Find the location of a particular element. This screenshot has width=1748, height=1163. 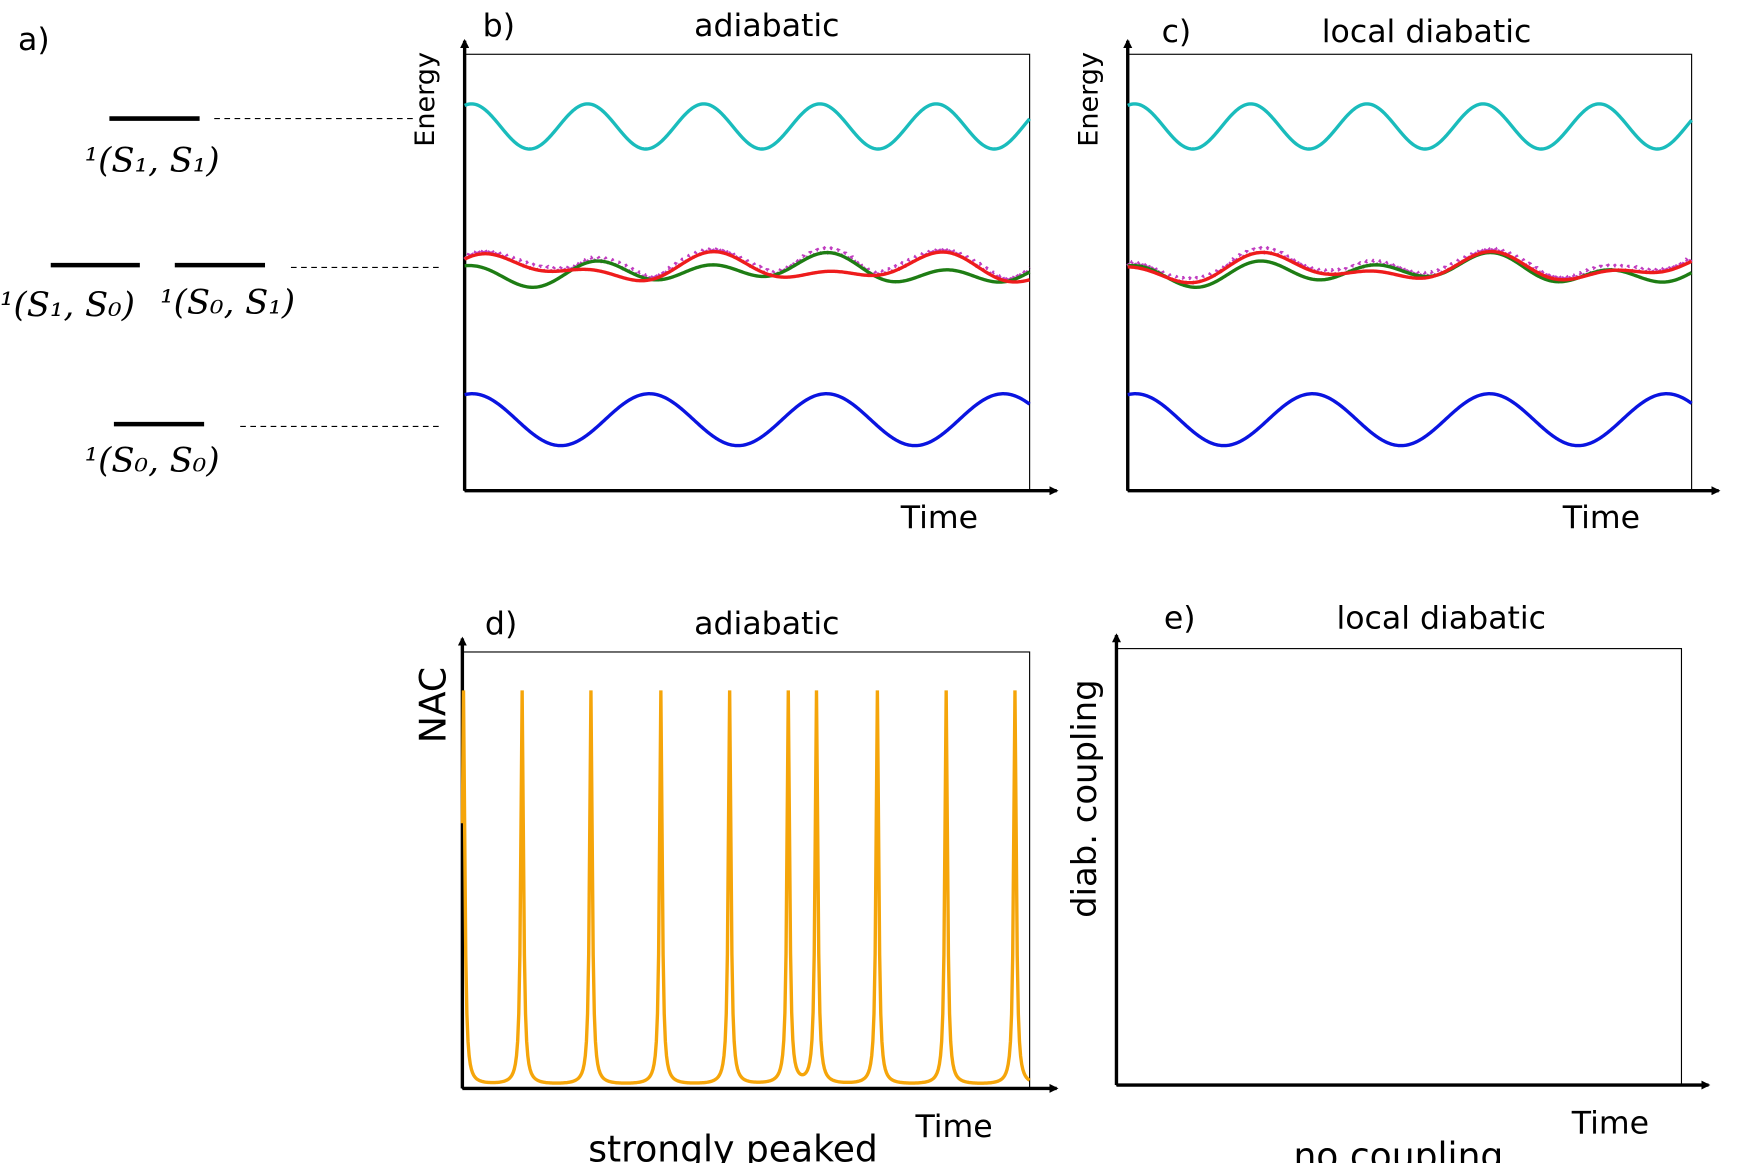

nac-curve is located at coordinates (745, 887).